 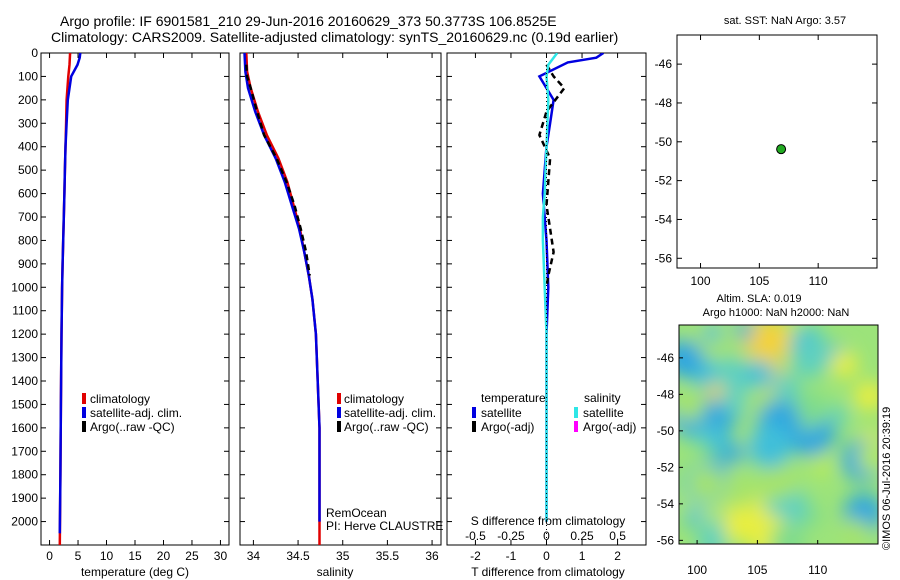 What do you see at coordinates (28, 194) in the screenshot?
I see `y-tick-label: 600` at bounding box center [28, 194].